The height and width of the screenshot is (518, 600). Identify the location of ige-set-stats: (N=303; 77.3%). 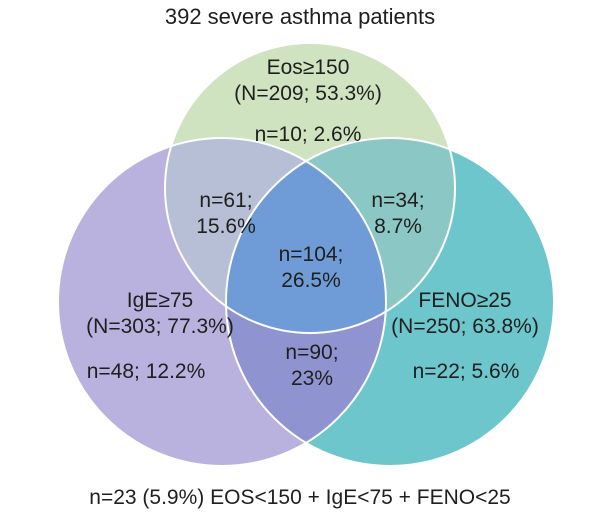
(160, 326).